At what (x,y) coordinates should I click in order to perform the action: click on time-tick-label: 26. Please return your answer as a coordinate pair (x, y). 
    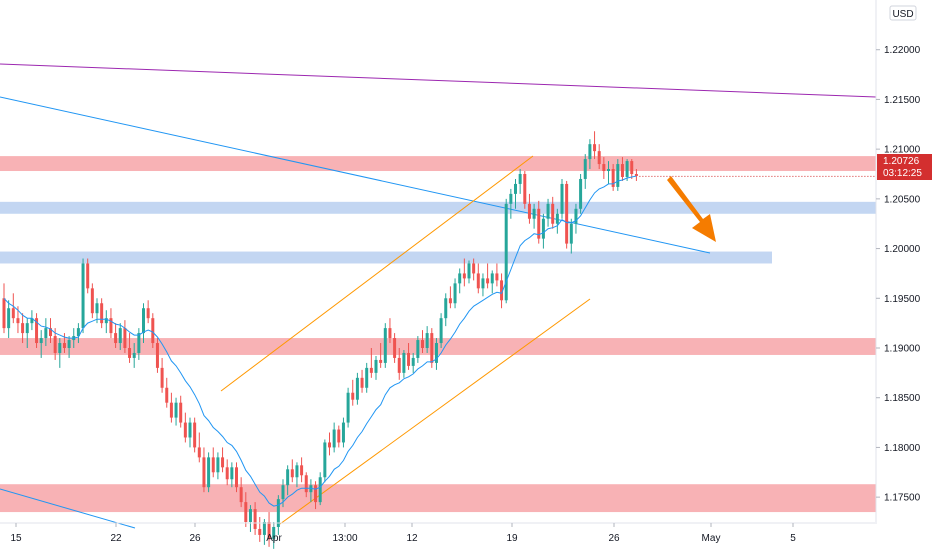
    Looking at the image, I should click on (195, 538).